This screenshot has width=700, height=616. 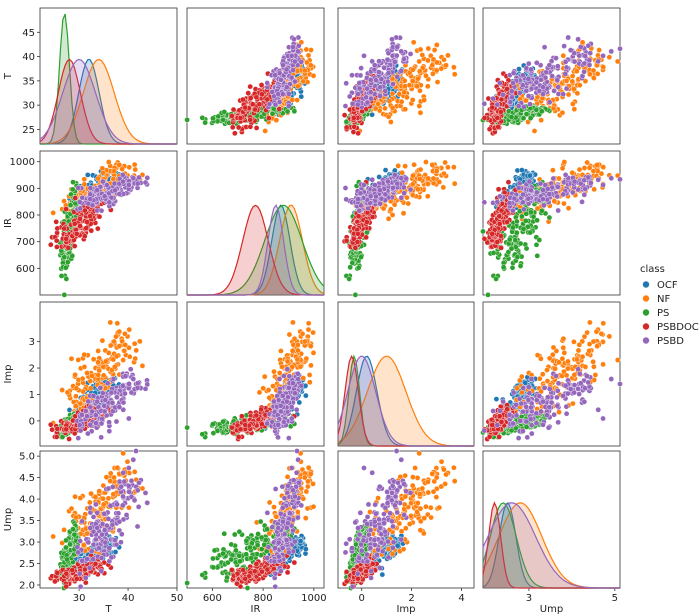 I want to click on panel-IR-IR, so click(x=255, y=223).